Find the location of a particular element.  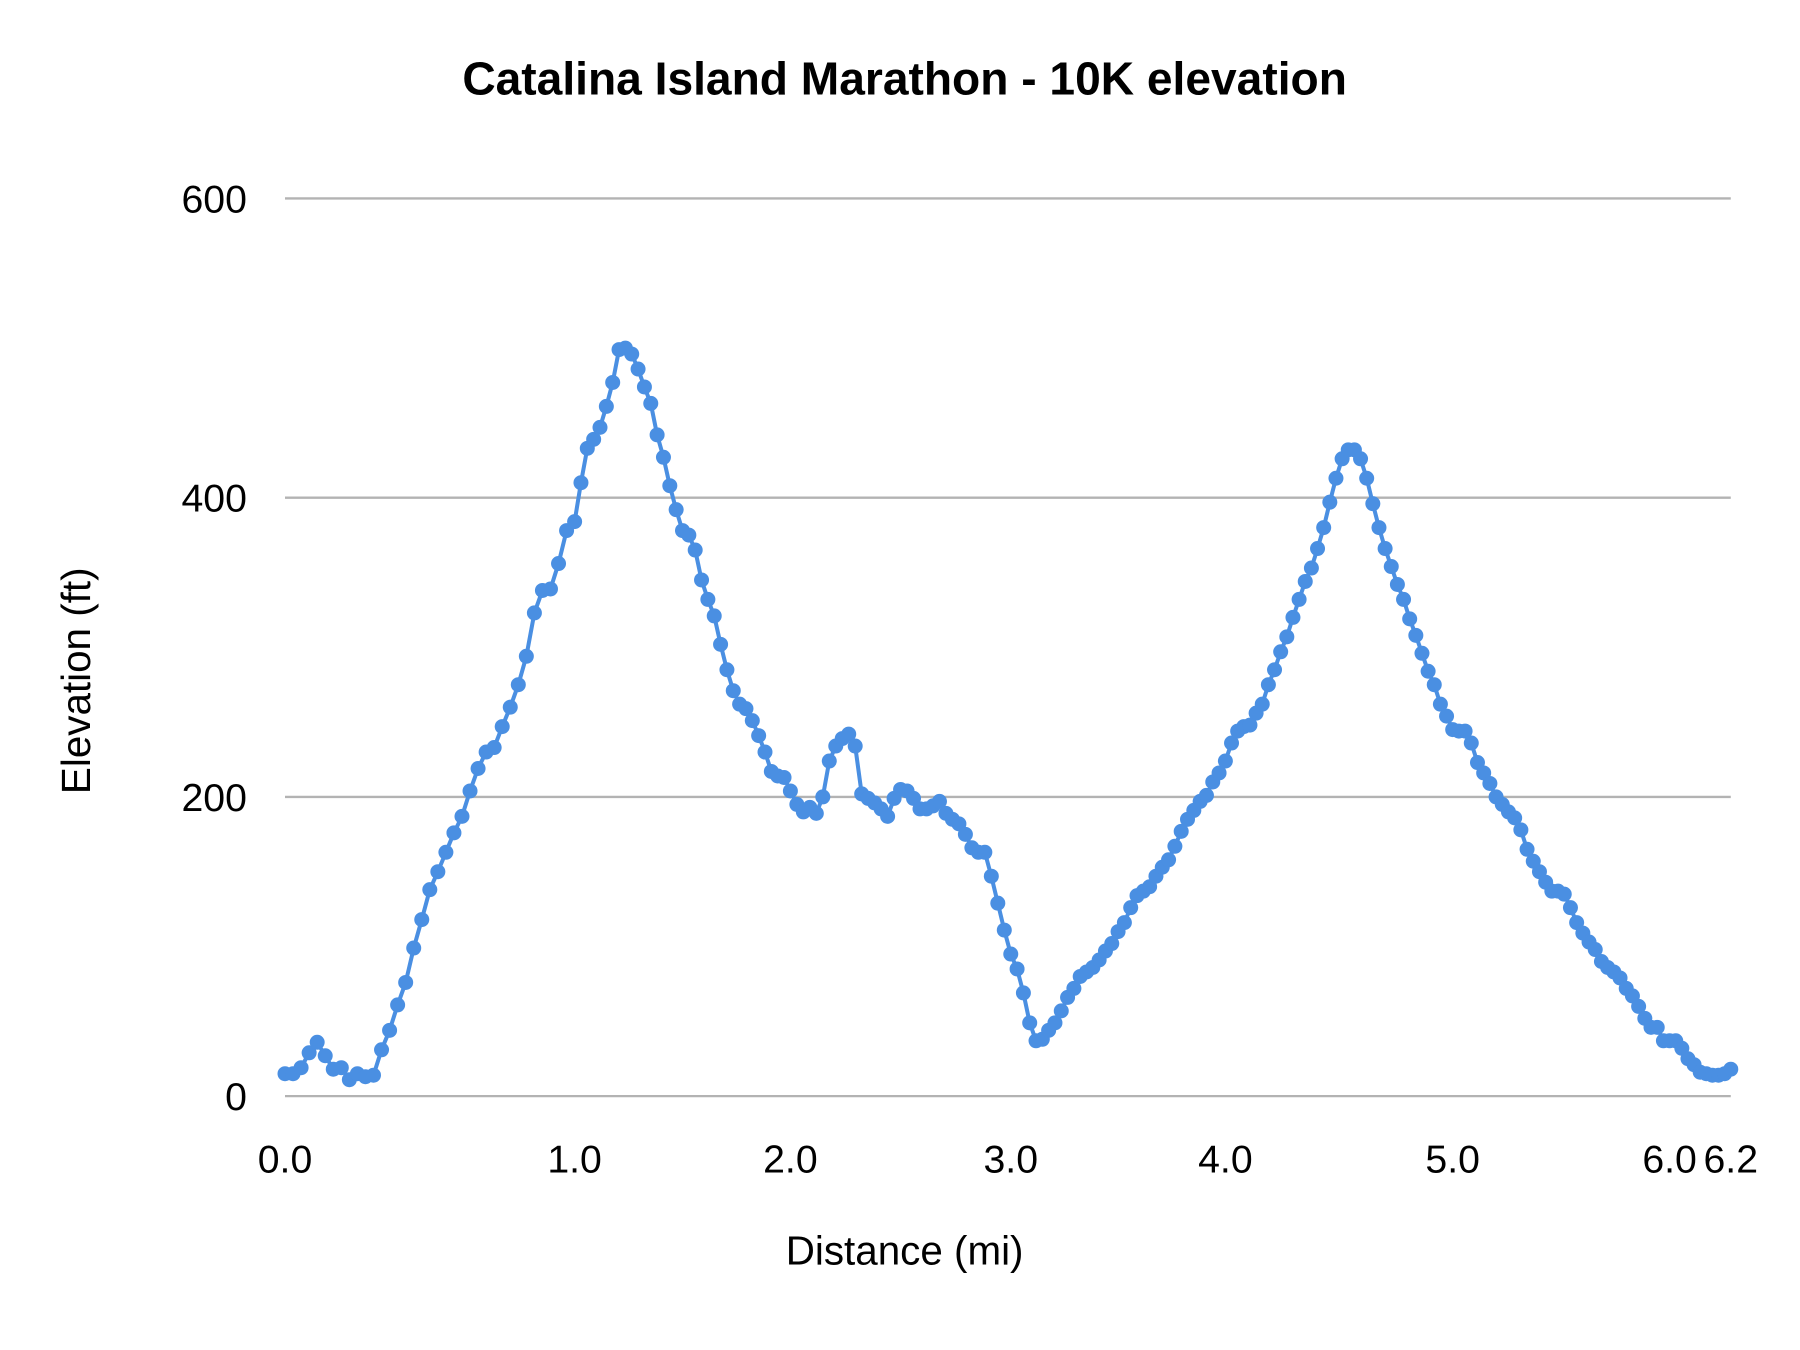

x-tick-label: 2.0 is located at coordinates (790, 1159).